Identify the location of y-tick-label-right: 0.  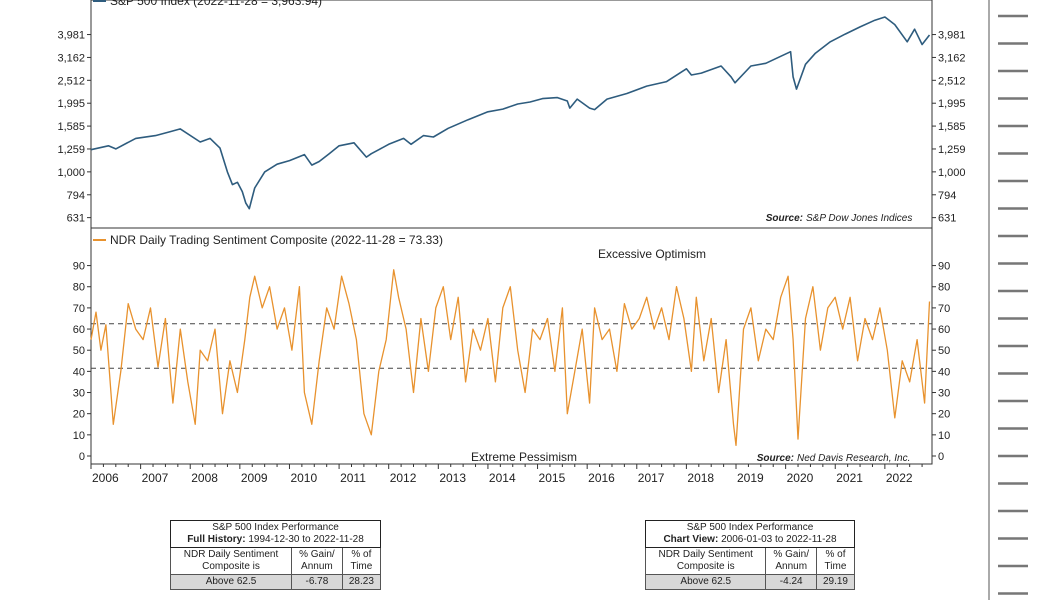
(941, 457).